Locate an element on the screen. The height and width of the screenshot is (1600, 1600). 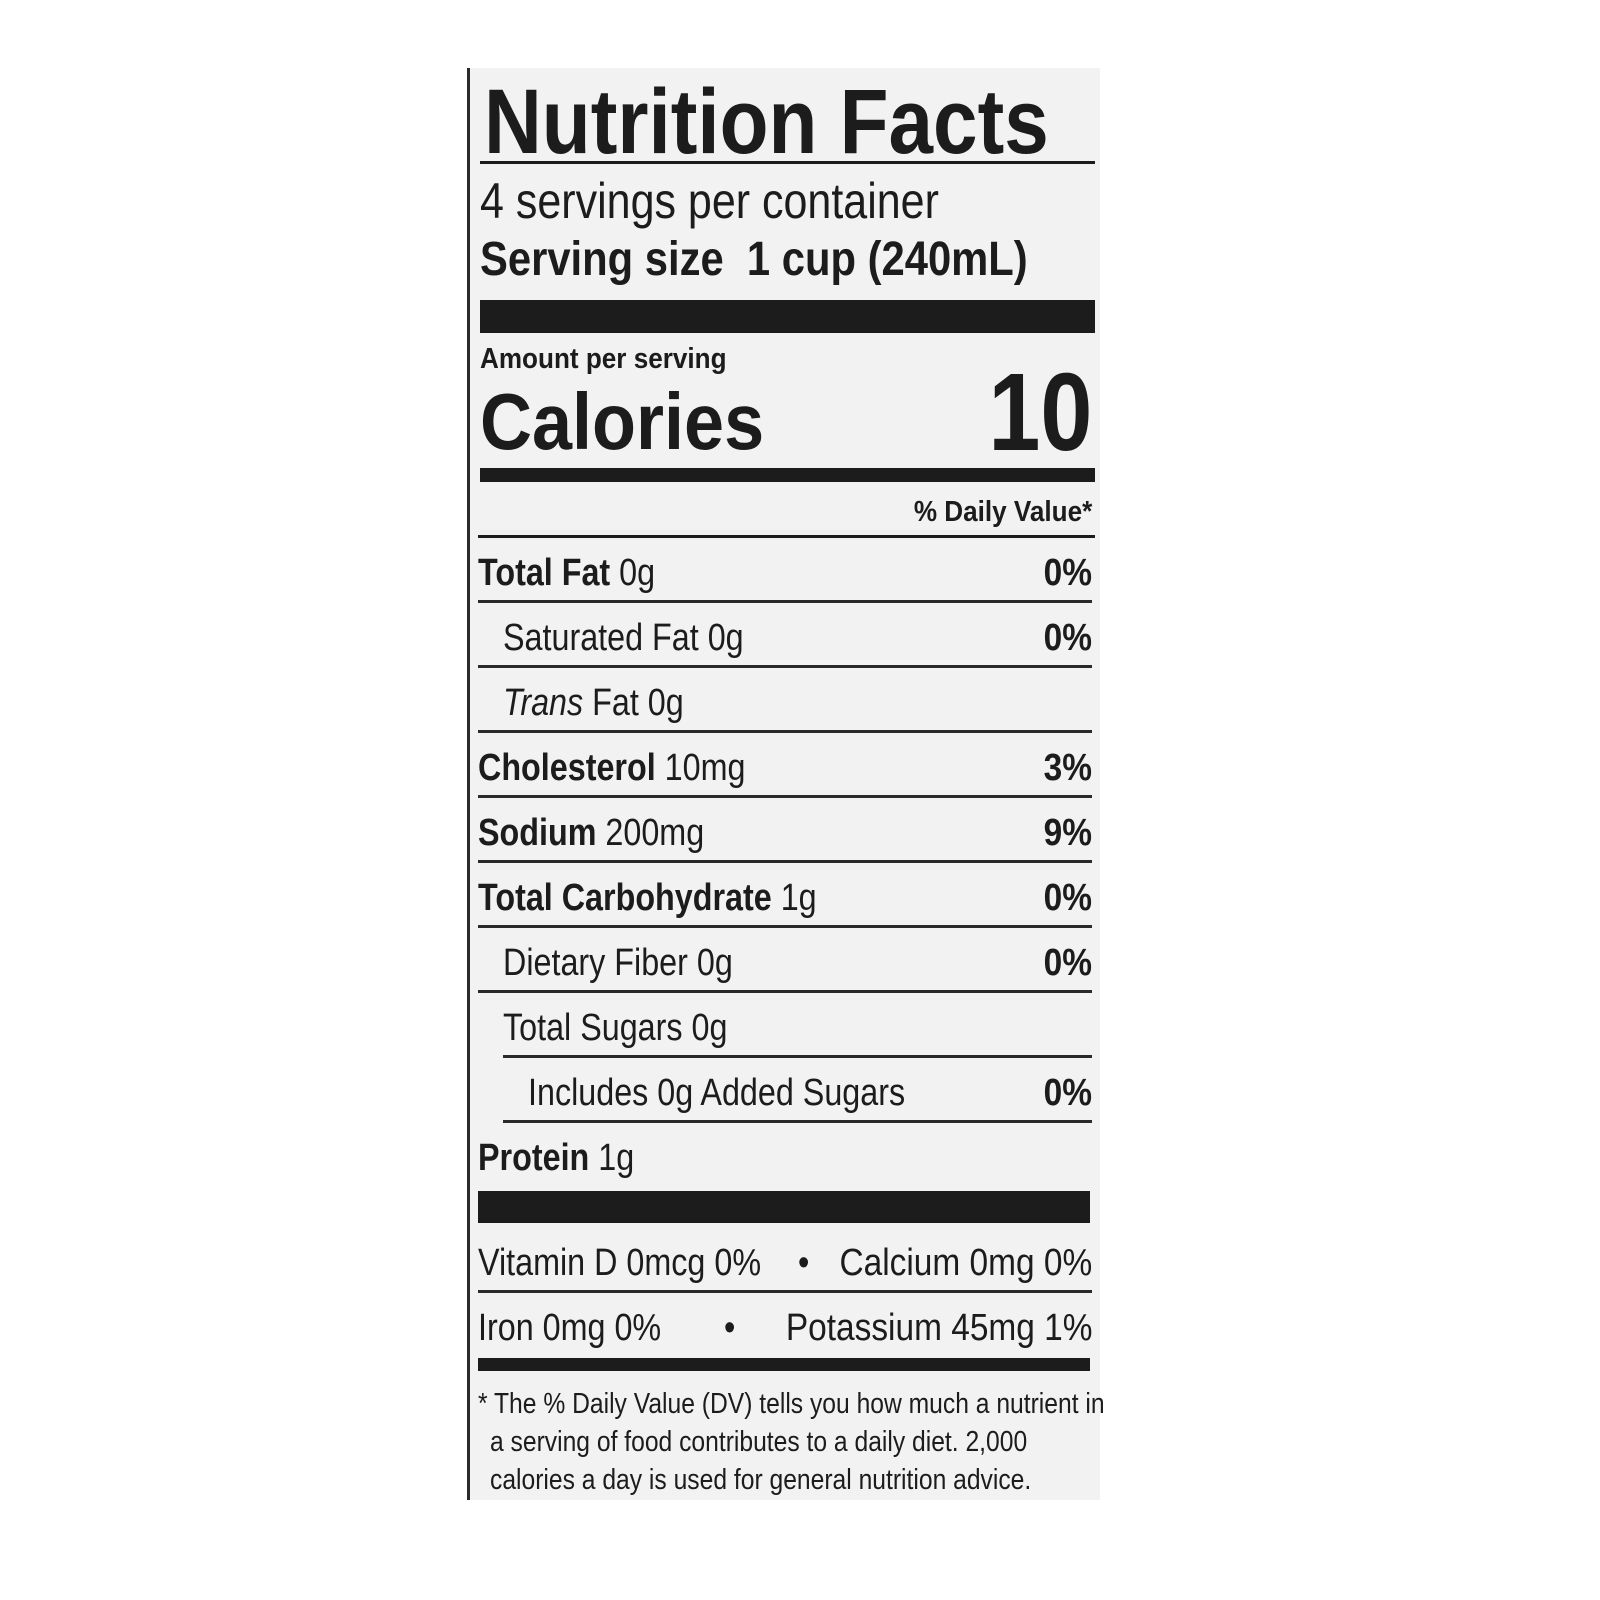
nutrient-name: Cholesterol 10mg is located at coordinates (611, 768).